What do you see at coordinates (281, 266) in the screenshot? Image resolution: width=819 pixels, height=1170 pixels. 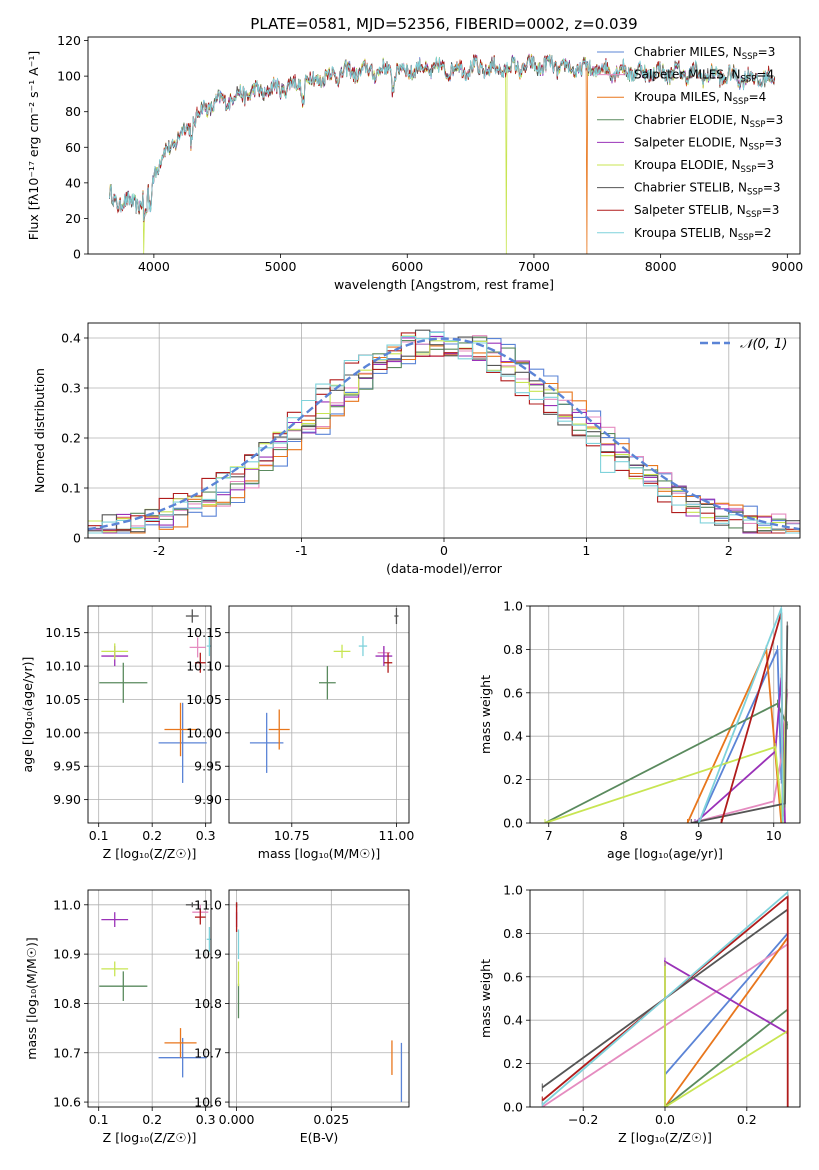 I see `x-tick-label: 5000` at bounding box center [281, 266].